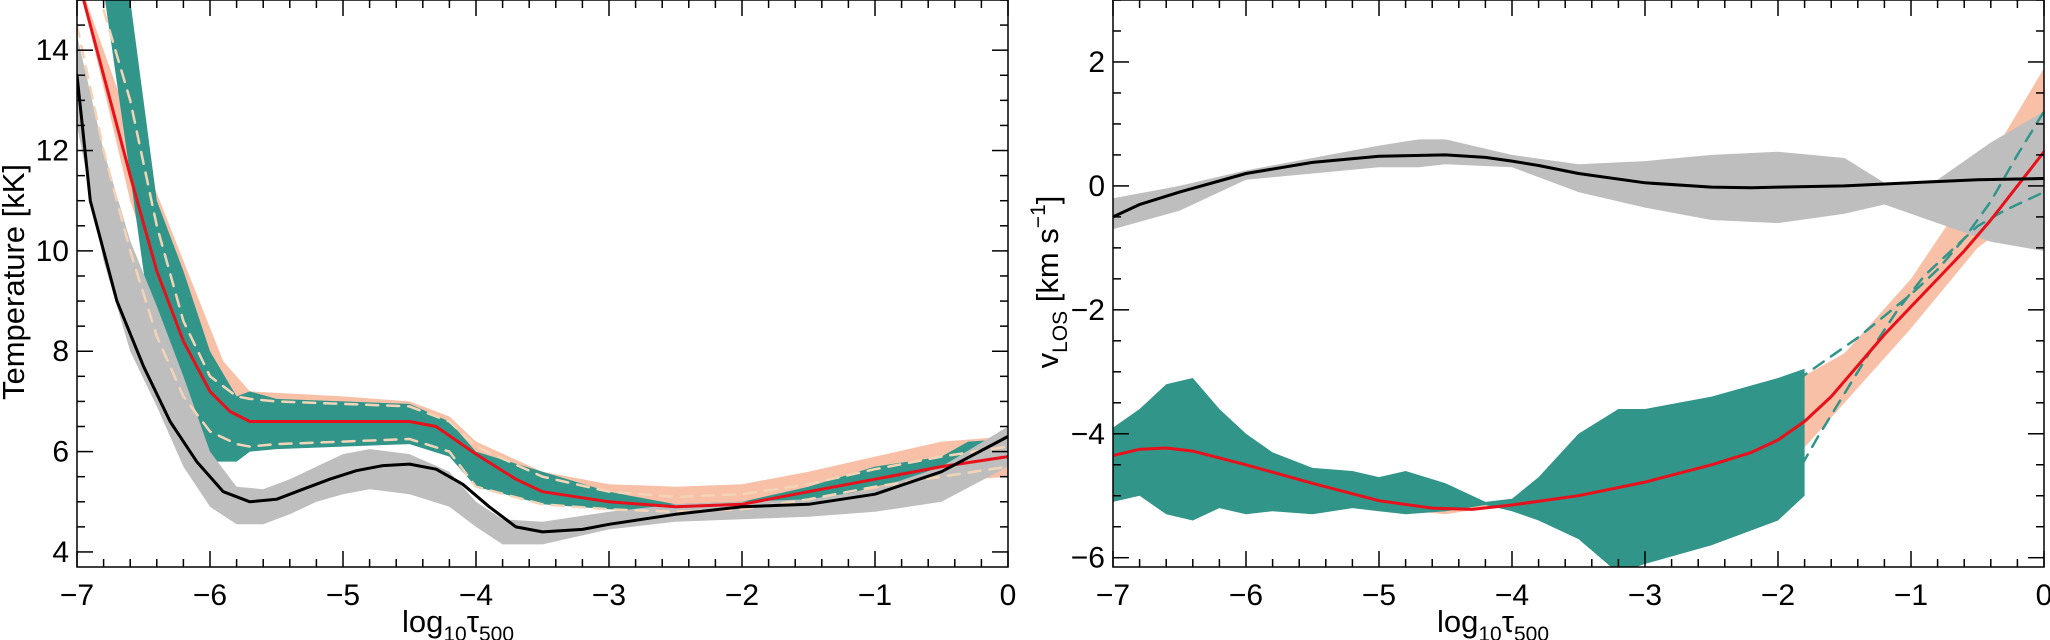 Image resolution: width=2050 pixels, height=640 pixels. I want to click on temperature-y-tick-label: 14, so click(52, 50).